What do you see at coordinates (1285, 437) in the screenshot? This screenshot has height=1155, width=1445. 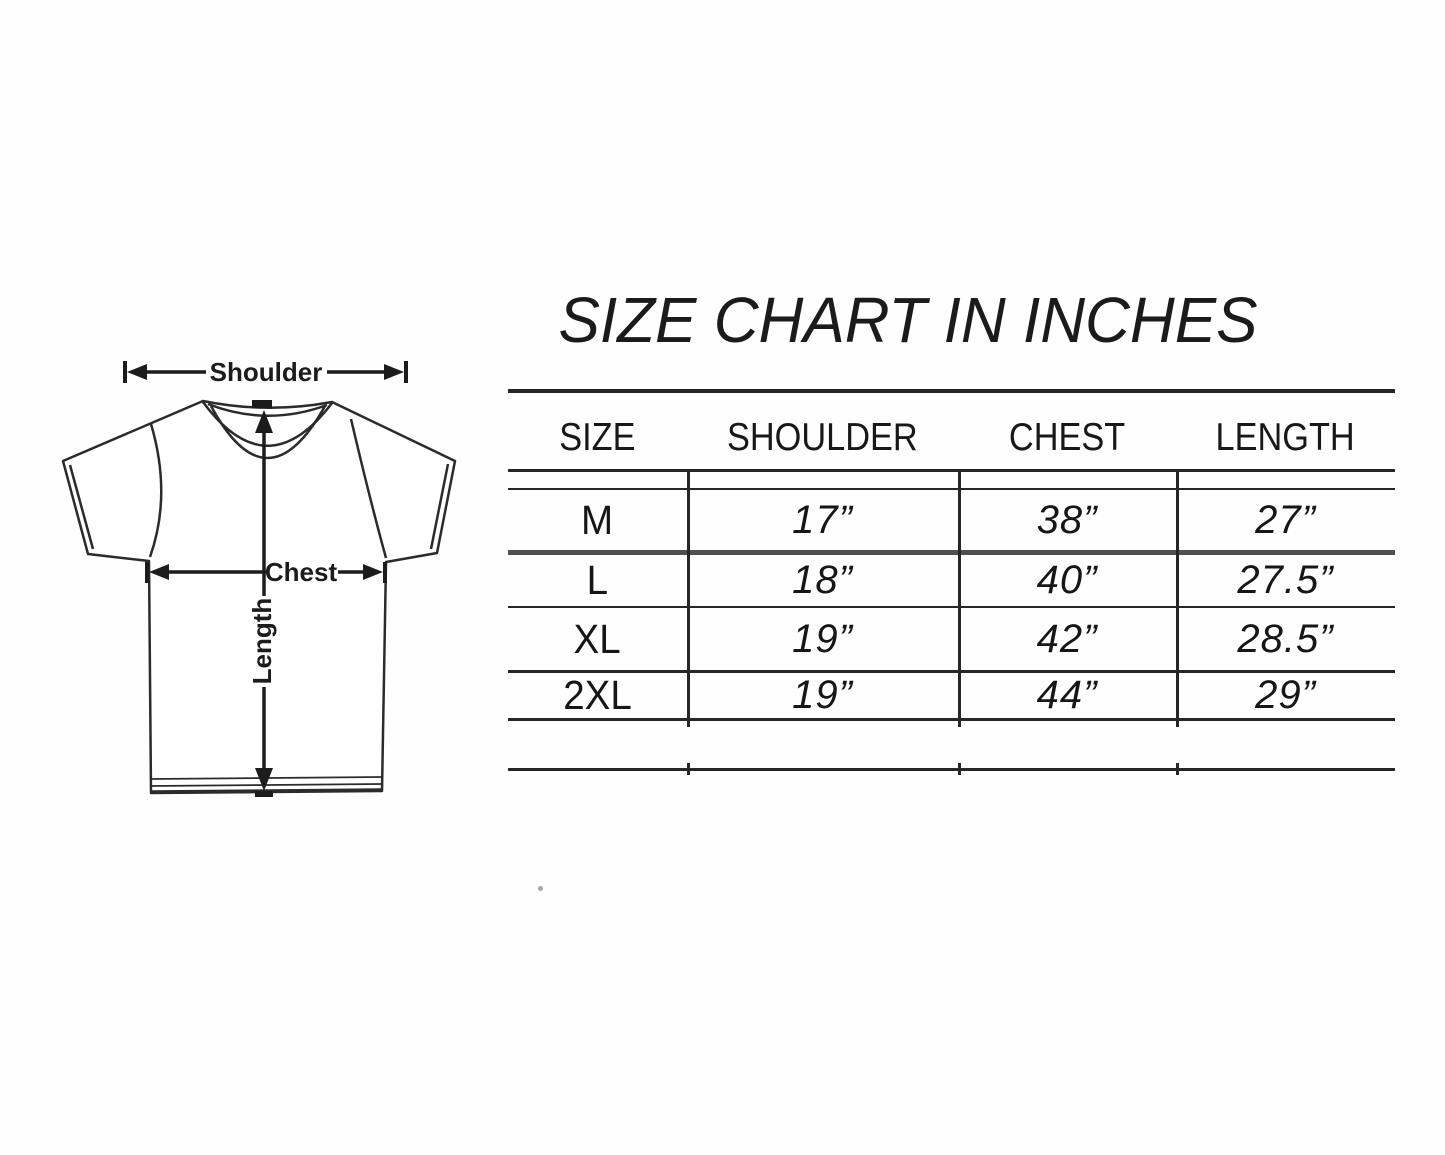 I see `header-length: LENGTH` at bounding box center [1285, 437].